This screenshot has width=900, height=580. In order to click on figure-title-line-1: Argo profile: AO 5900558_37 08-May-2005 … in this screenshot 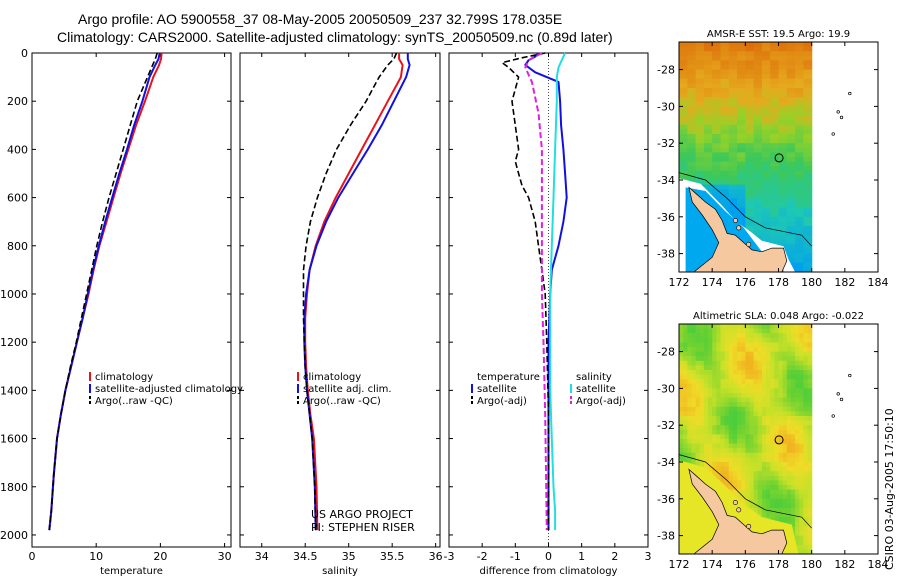, I will do `click(320, 19)`.